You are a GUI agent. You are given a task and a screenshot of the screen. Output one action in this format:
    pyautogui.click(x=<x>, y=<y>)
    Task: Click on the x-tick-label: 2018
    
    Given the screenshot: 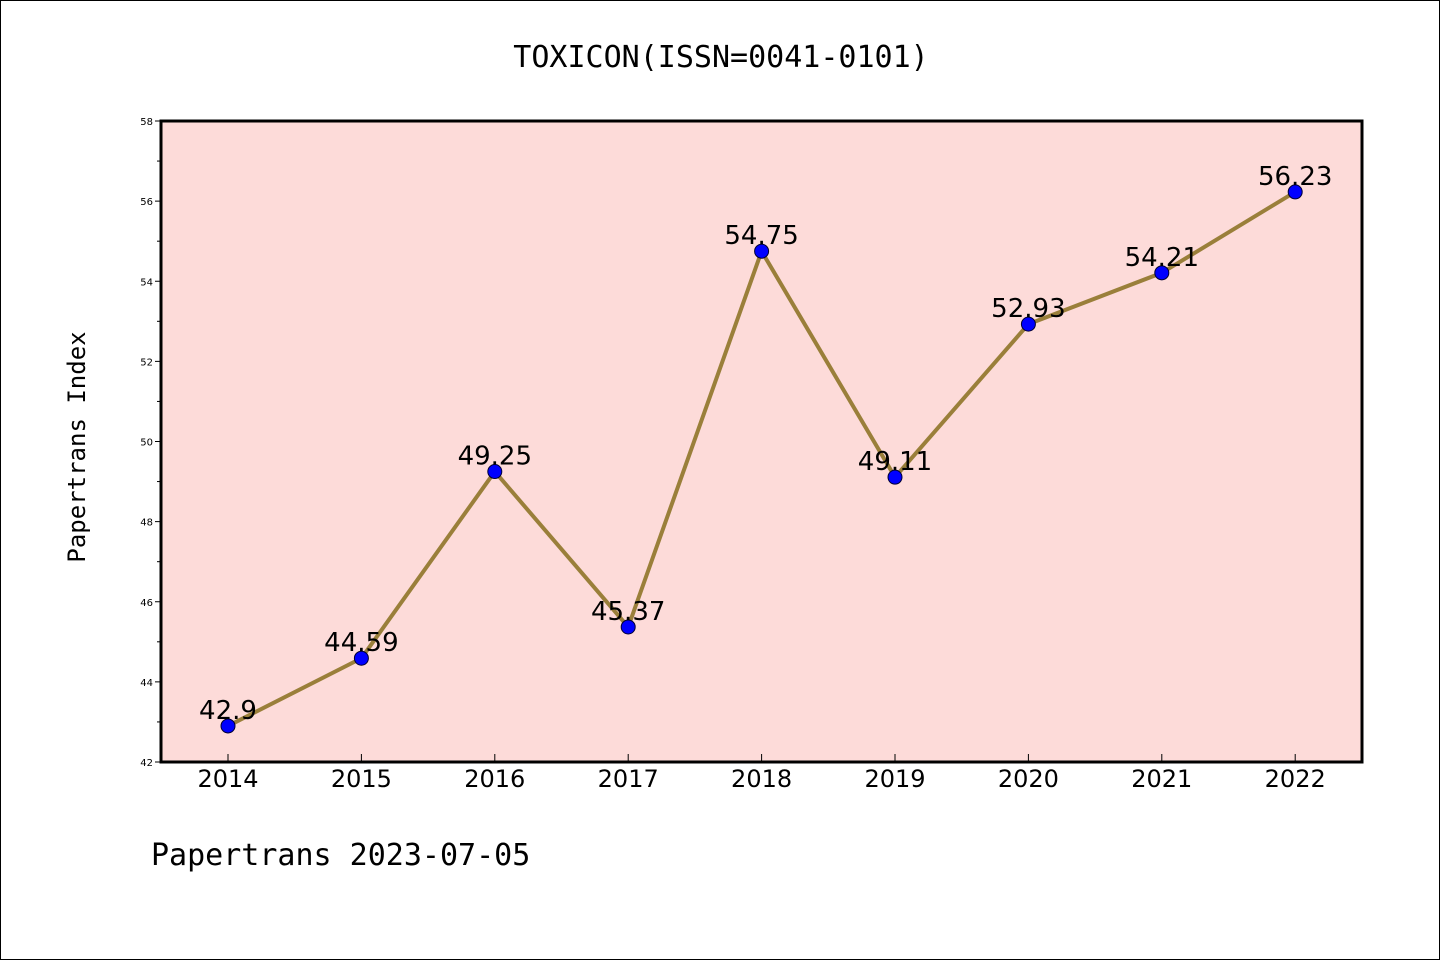 What is the action you would take?
    pyautogui.click(x=761, y=779)
    